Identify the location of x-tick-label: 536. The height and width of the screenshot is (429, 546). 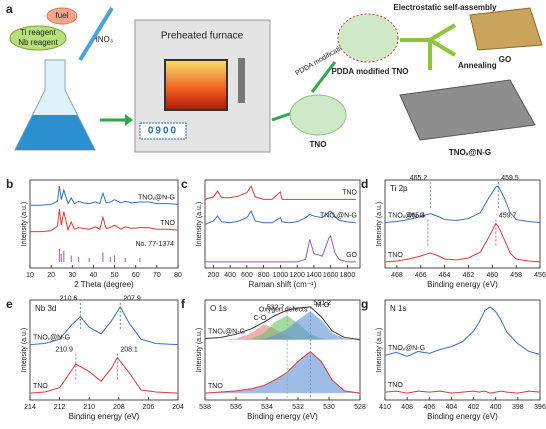
(236, 407).